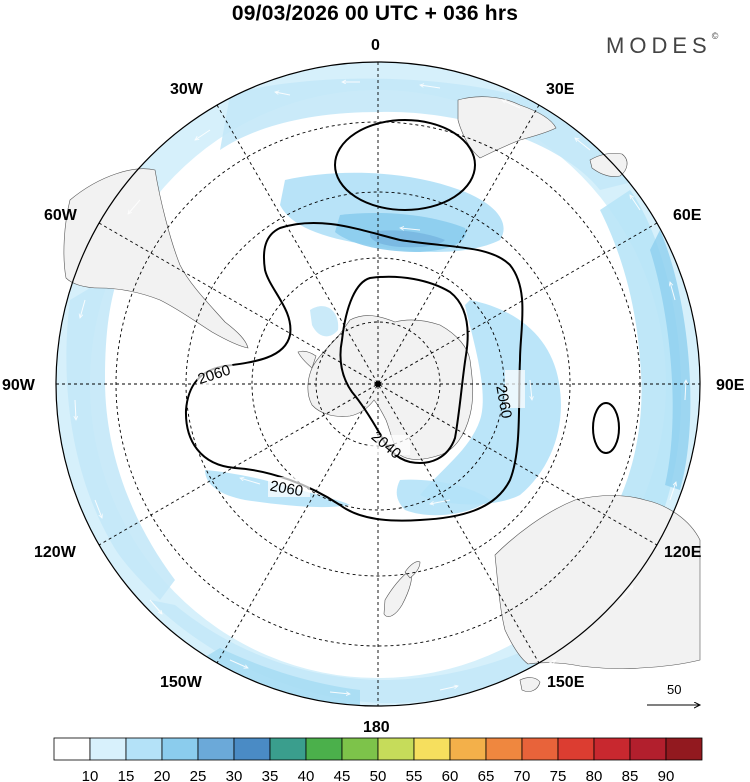 This screenshot has width=750, height=782. I want to click on contour-labels: 2060 2060 2060 2040, so click(359, 429).